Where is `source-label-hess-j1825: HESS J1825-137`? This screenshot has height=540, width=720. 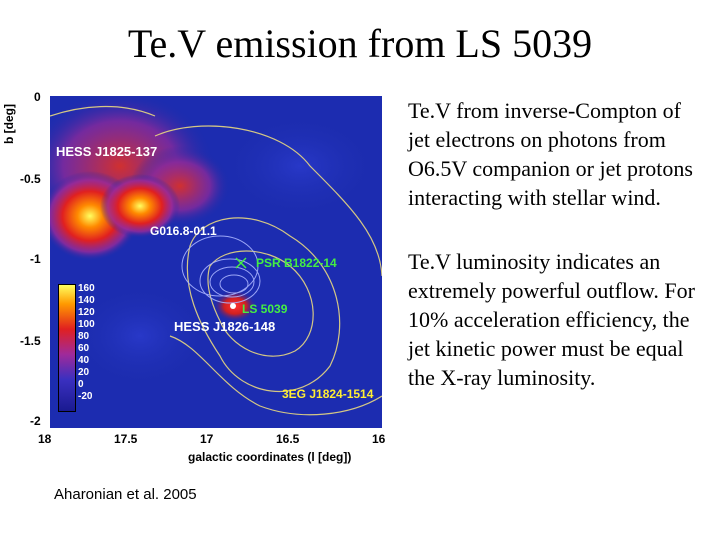 source-label-hess-j1825: HESS J1825-137 is located at coordinates (107, 151).